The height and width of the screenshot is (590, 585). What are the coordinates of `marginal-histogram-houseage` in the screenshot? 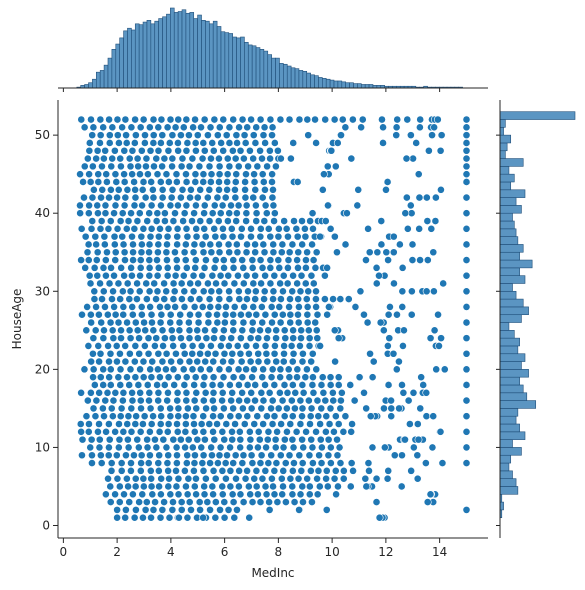 It's located at (536, 319).